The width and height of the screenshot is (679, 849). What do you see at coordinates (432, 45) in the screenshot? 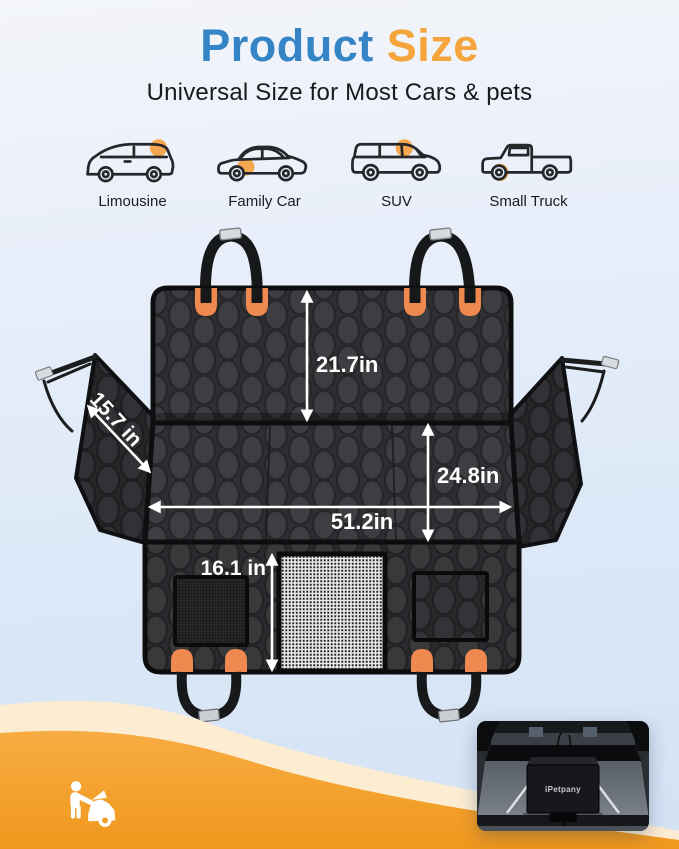
I see `title-word-size: Size` at bounding box center [432, 45].